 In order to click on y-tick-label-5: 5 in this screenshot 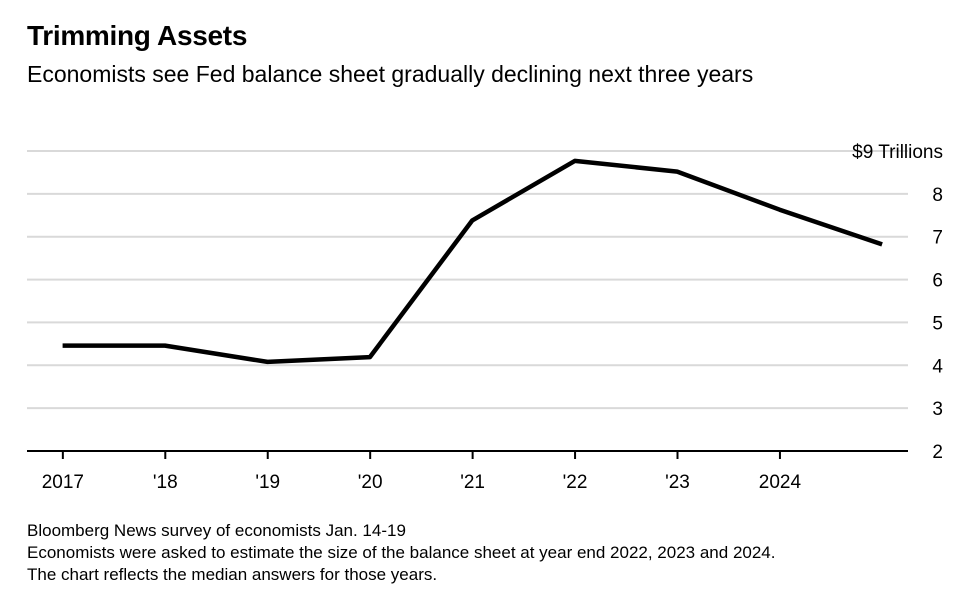, I will do `click(937, 323)`.